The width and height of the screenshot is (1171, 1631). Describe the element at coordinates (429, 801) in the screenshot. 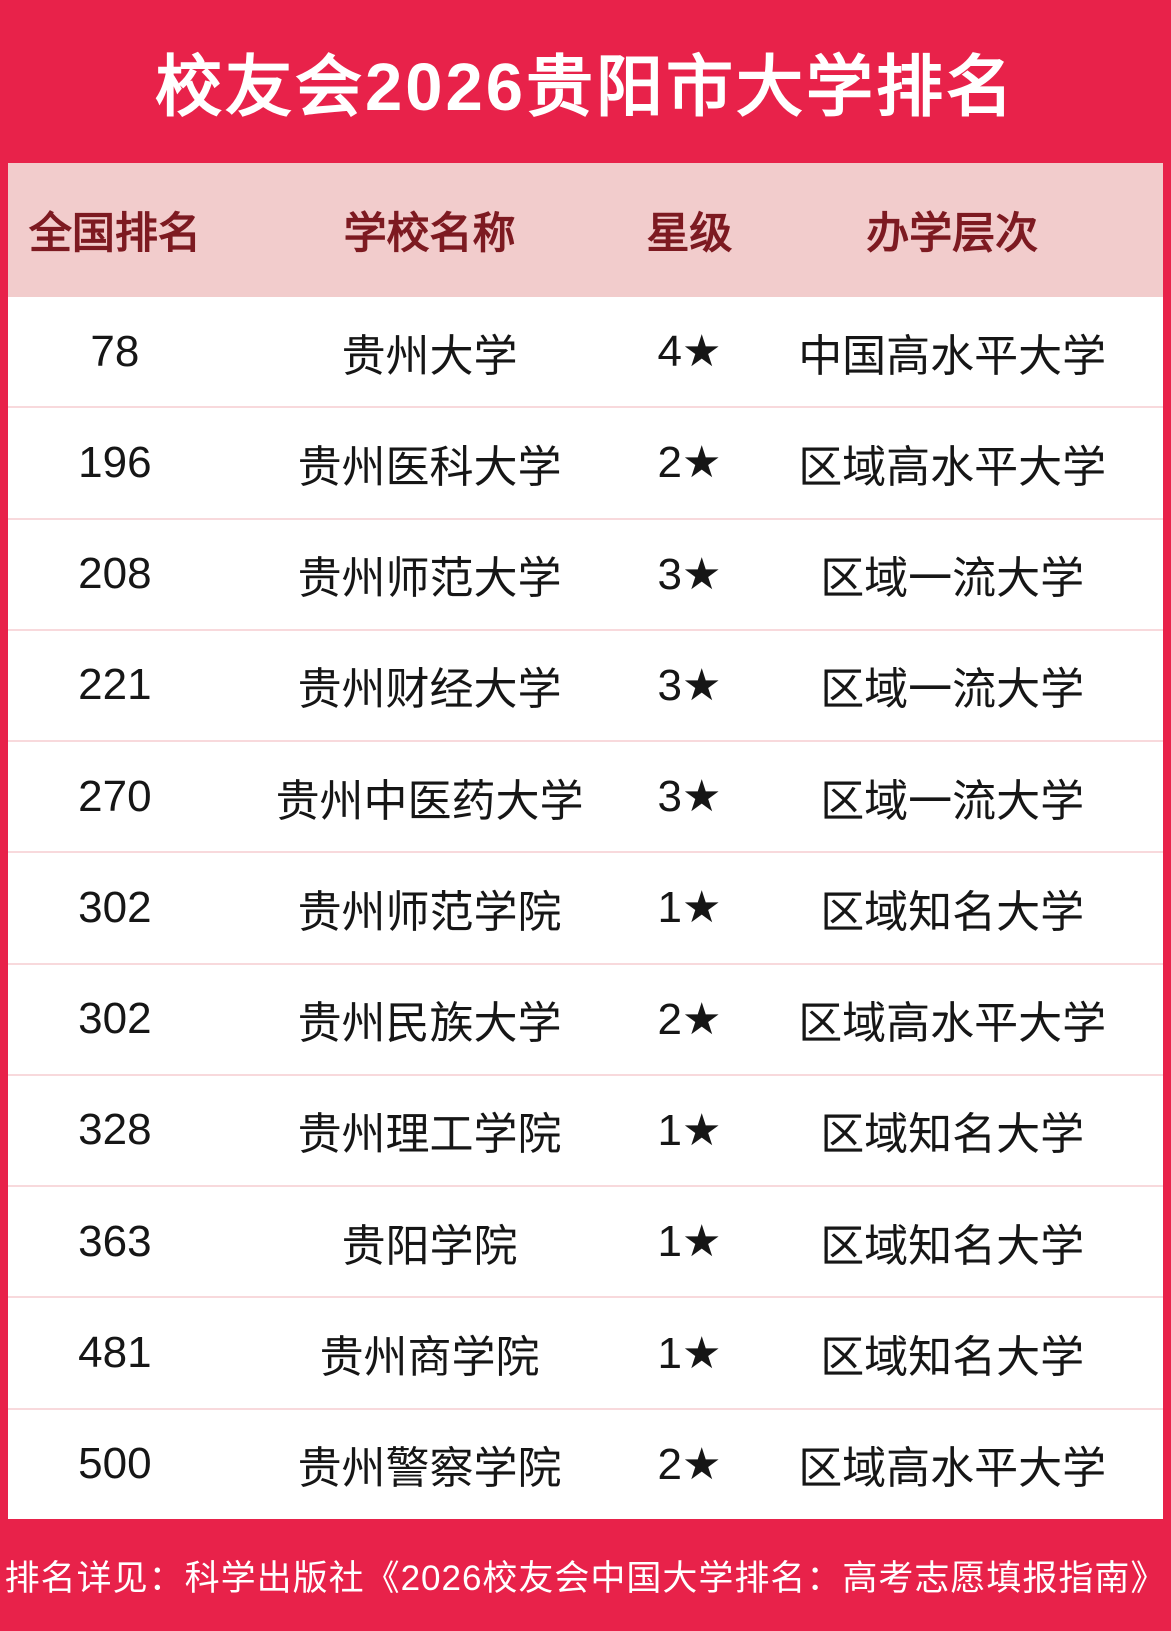

I see `school-cell: 贵州中医药大学` at that location.